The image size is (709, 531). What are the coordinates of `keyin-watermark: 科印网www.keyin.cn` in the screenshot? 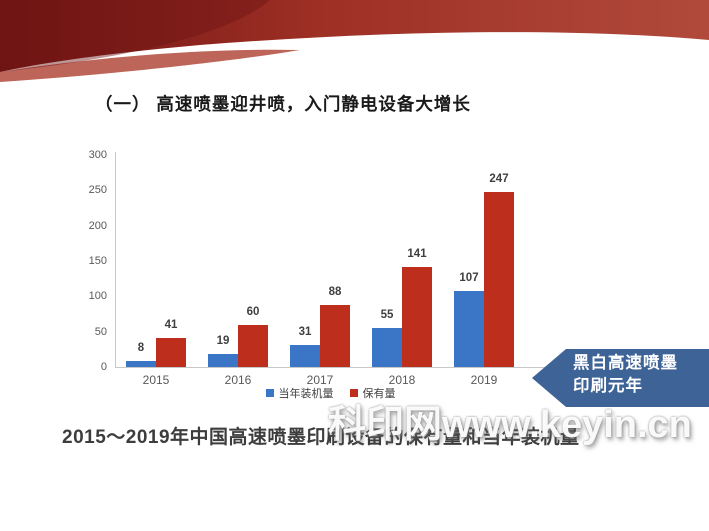 It's located at (510, 425).